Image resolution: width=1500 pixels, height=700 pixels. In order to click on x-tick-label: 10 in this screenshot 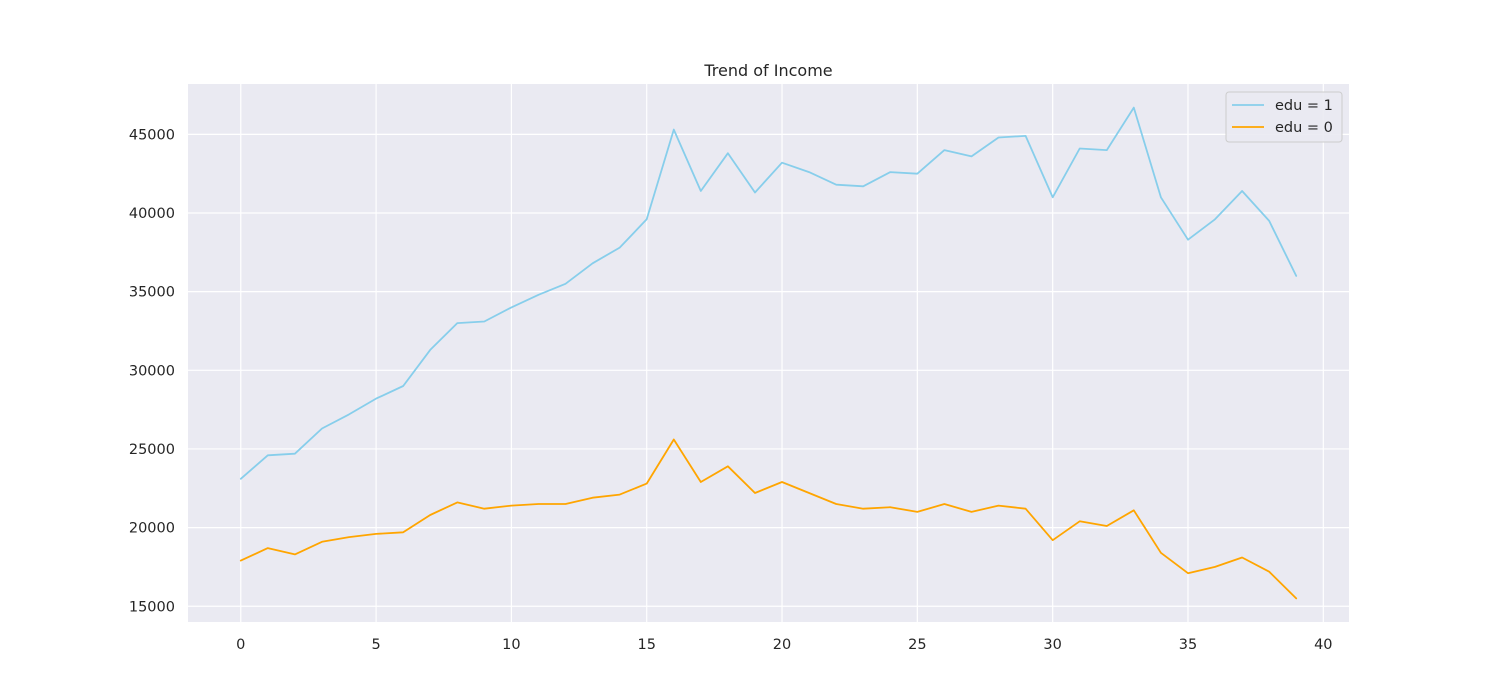, I will do `click(511, 645)`.